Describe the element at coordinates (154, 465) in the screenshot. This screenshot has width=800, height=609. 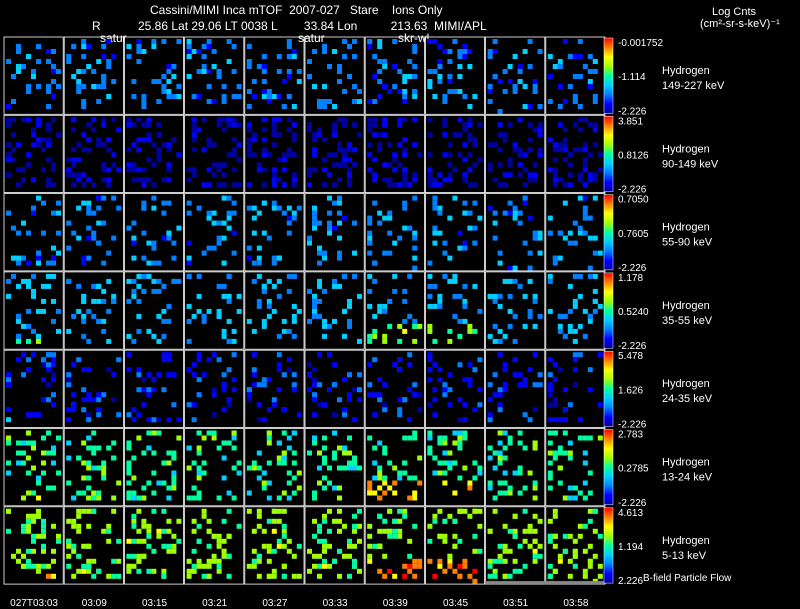
I see `panel-r5-c2` at that location.